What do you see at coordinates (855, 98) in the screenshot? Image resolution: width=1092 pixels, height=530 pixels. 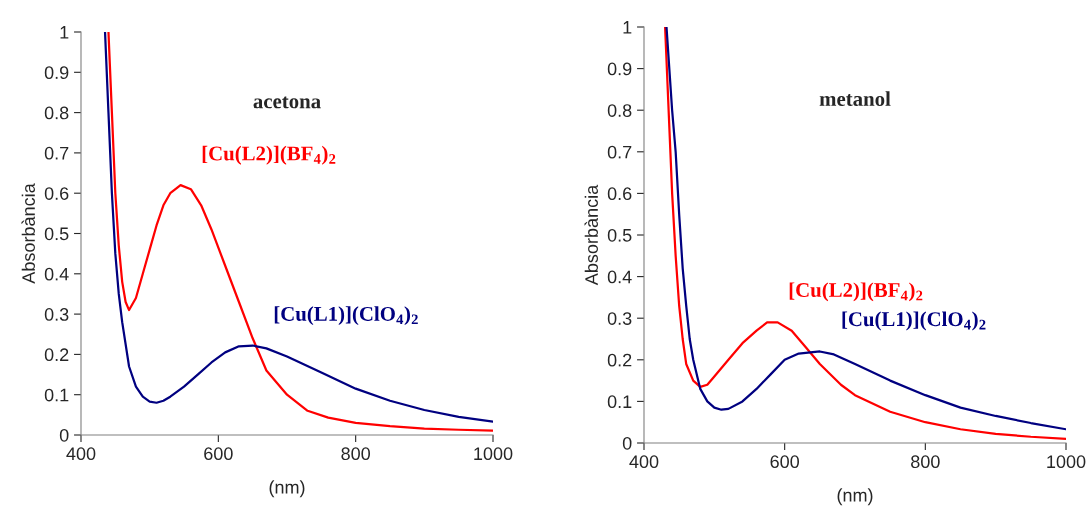 I see `text: metanol` at bounding box center [855, 98].